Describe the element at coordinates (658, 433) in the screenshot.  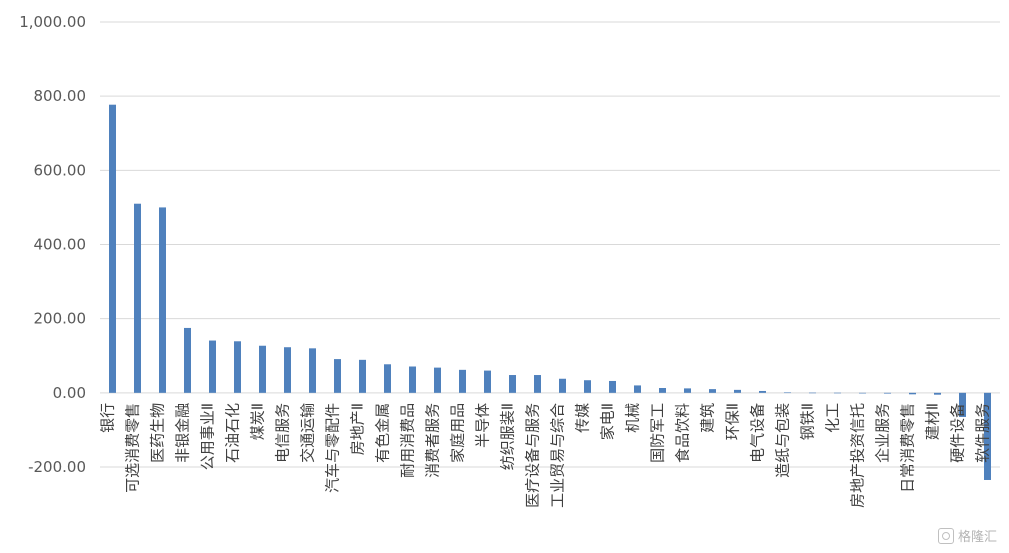
I see `x-tick-label: 国防军工` at that location.